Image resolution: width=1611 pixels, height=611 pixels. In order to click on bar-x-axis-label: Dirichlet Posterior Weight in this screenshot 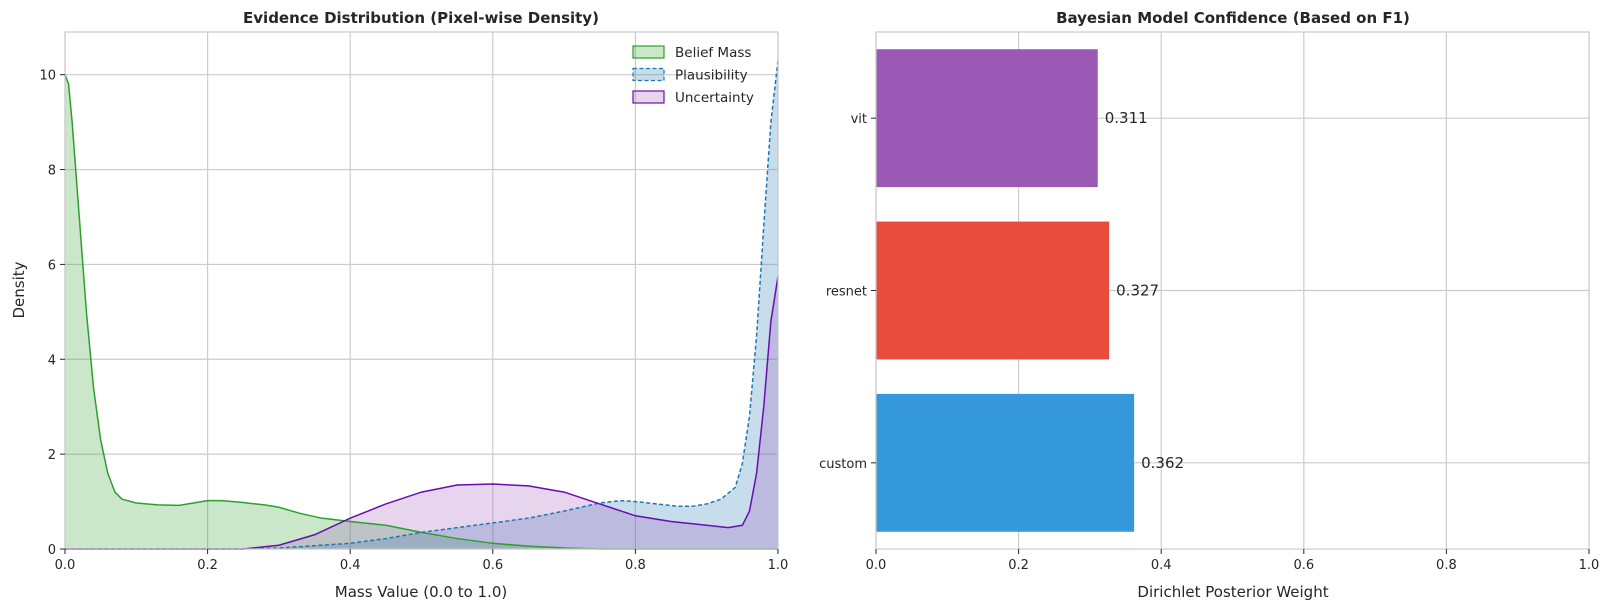, I will do `click(1232, 592)`.